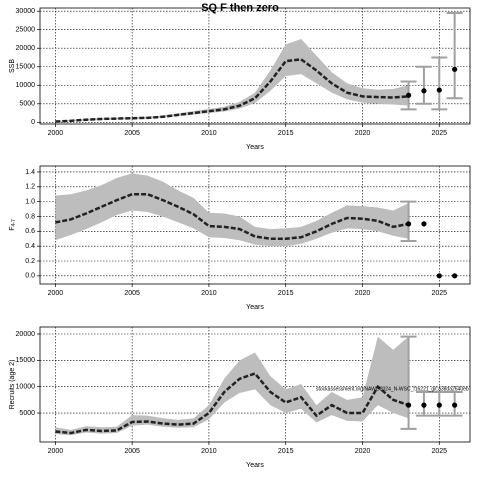 The width and height of the screenshot is (480, 480). I want to click on y-axis-label-main: F, so click(12, 228).